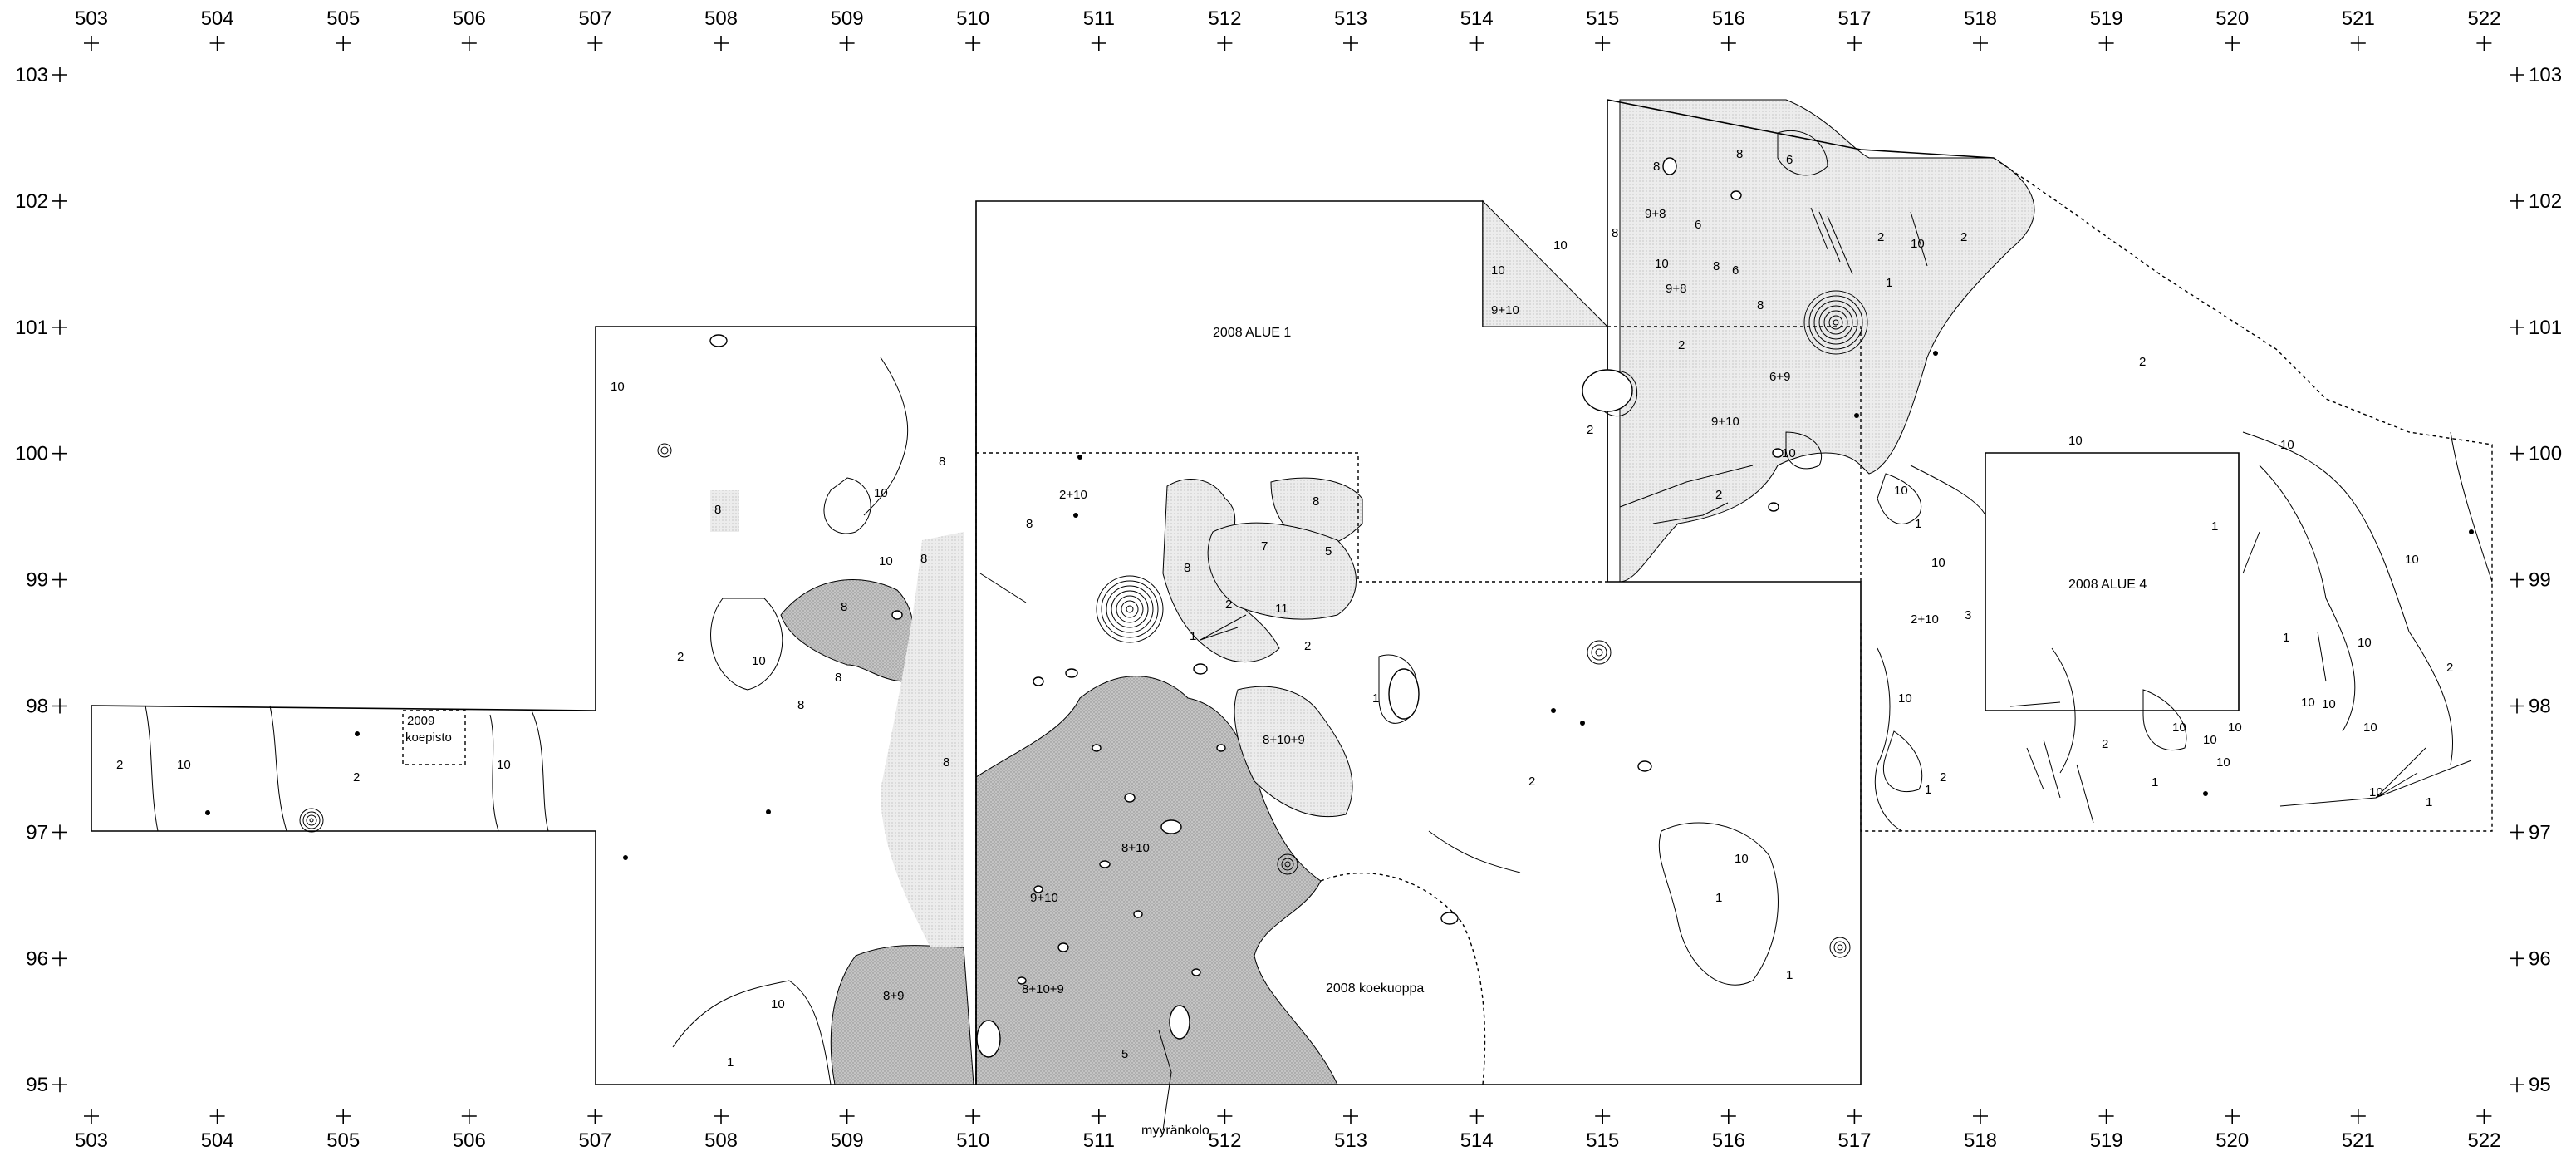 This screenshot has height=1151, width=2576. I want to click on triangle-patch, so click(1545, 263).